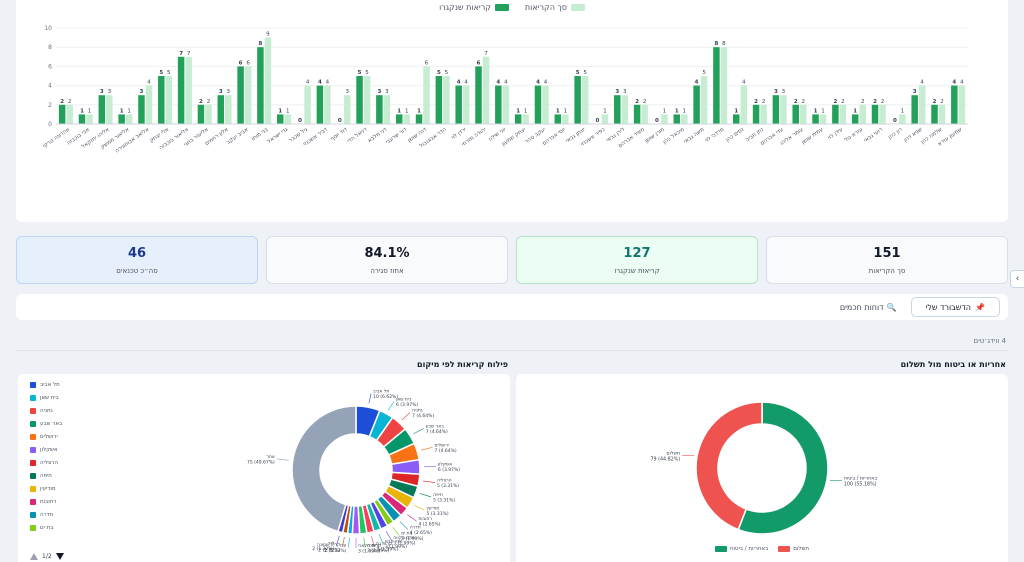 Image resolution: width=1024 pixels, height=562 pixels. I want to click on y-tick-label: 2, so click(50, 105).